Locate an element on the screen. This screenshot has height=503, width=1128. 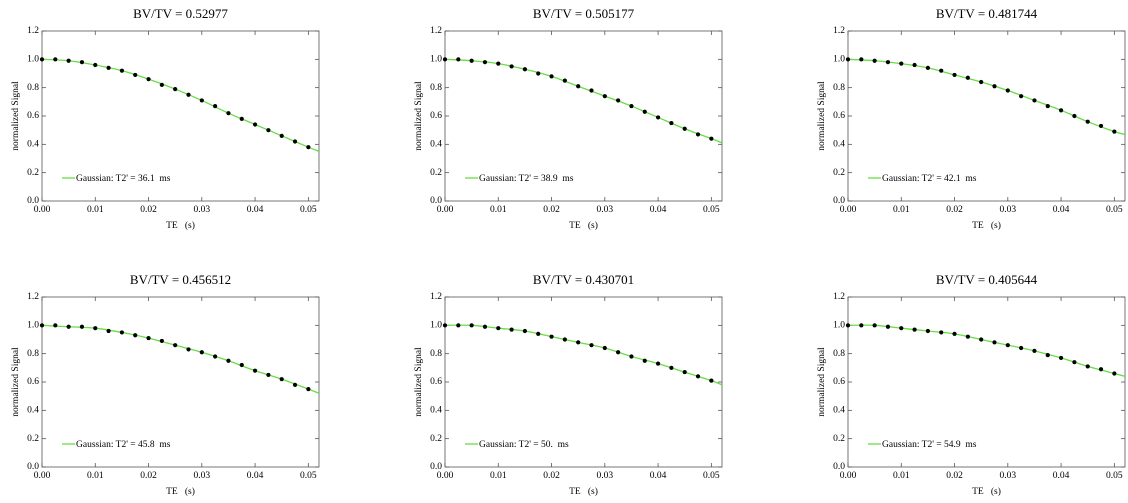
legend-label: Gaussian: T2' = 54.9 ms is located at coordinates (929, 445).